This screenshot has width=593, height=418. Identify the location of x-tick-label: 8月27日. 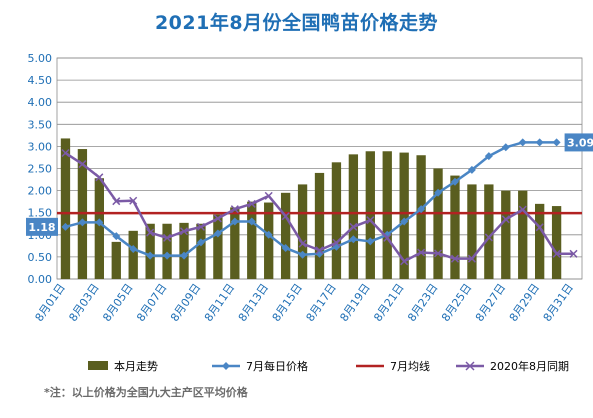
(490, 302).